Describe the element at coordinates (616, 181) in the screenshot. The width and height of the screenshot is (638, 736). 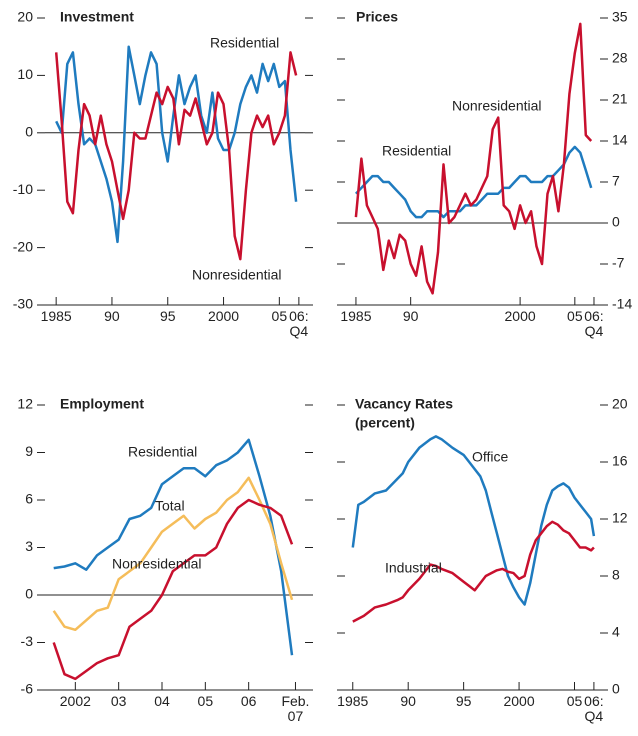
I see `y-tick-label: 7` at that location.